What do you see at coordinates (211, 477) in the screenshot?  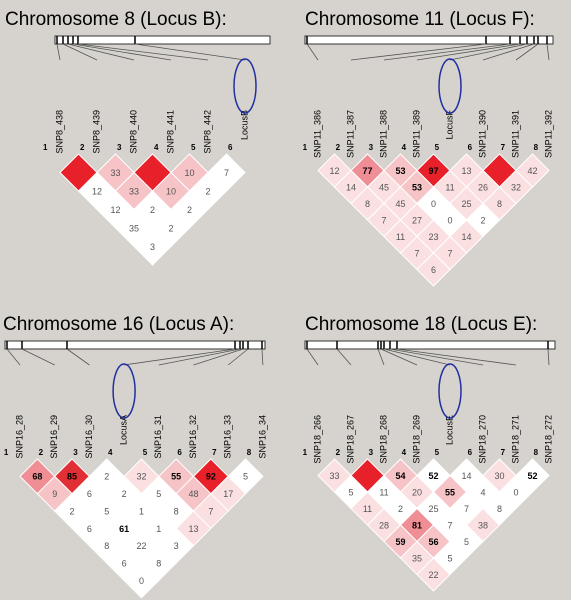 I see `ld-value: 92` at bounding box center [211, 477].